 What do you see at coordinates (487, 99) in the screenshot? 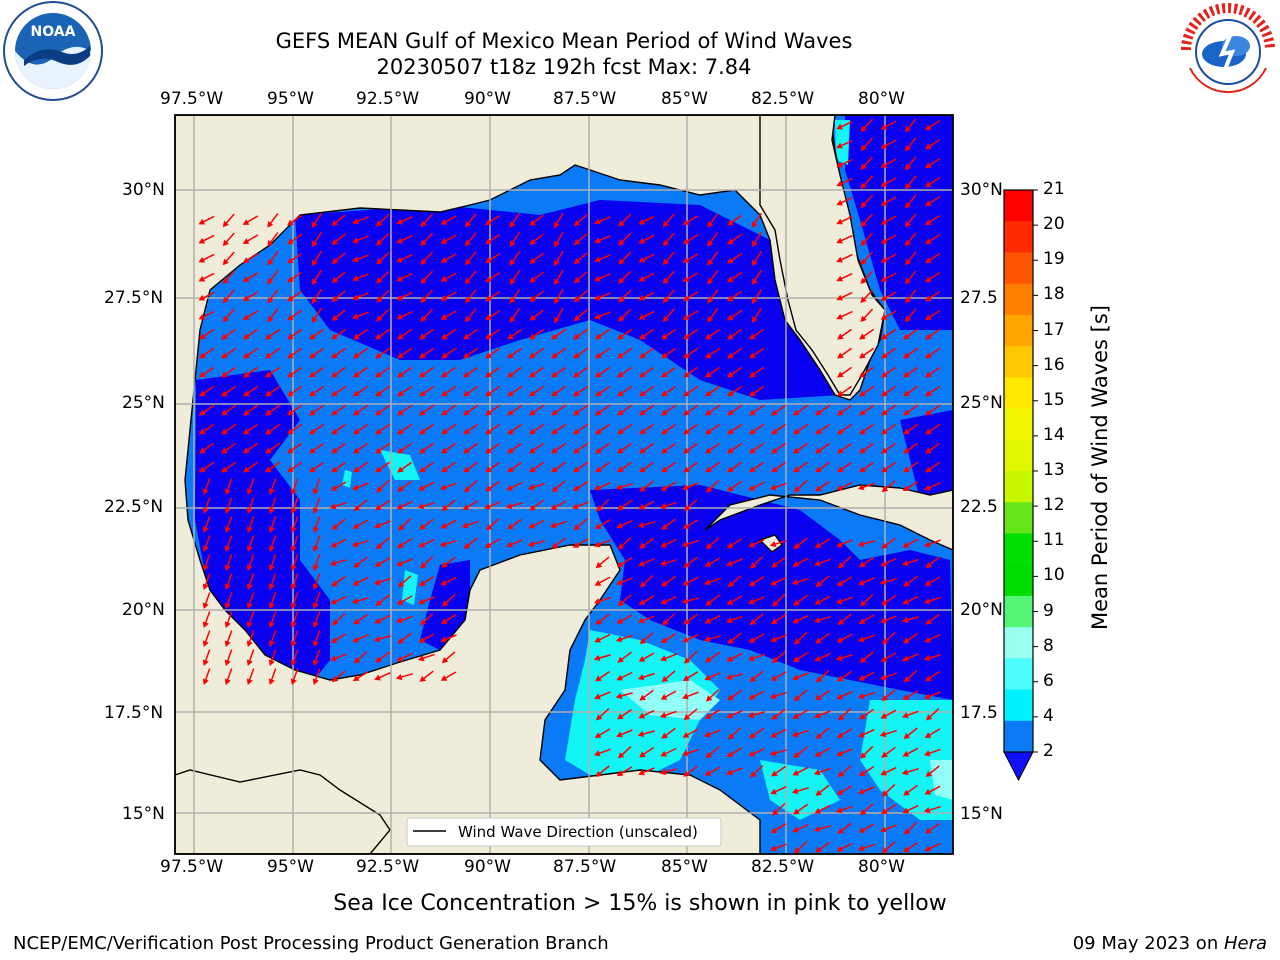
I see `lon-tick: 90°W` at bounding box center [487, 99].